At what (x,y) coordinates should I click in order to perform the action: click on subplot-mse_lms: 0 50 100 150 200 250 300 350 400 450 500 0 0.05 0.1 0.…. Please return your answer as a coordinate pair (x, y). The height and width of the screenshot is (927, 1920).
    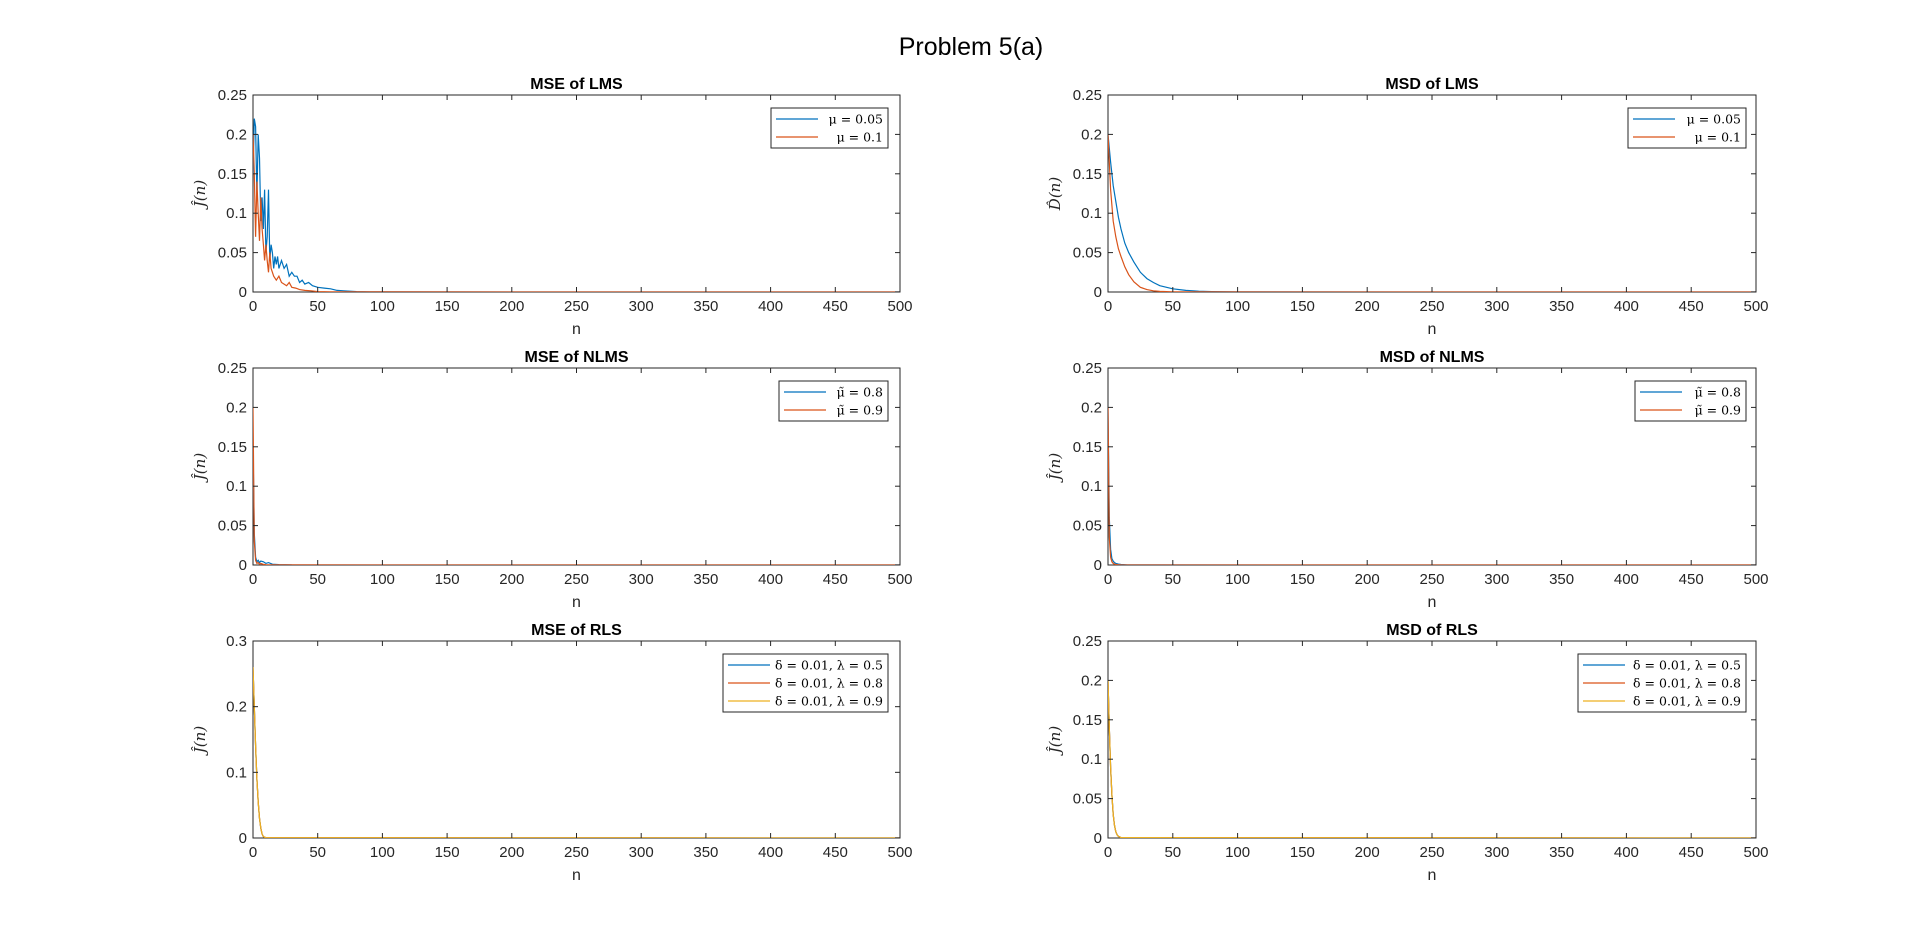
    Looking at the image, I should click on (552, 207).